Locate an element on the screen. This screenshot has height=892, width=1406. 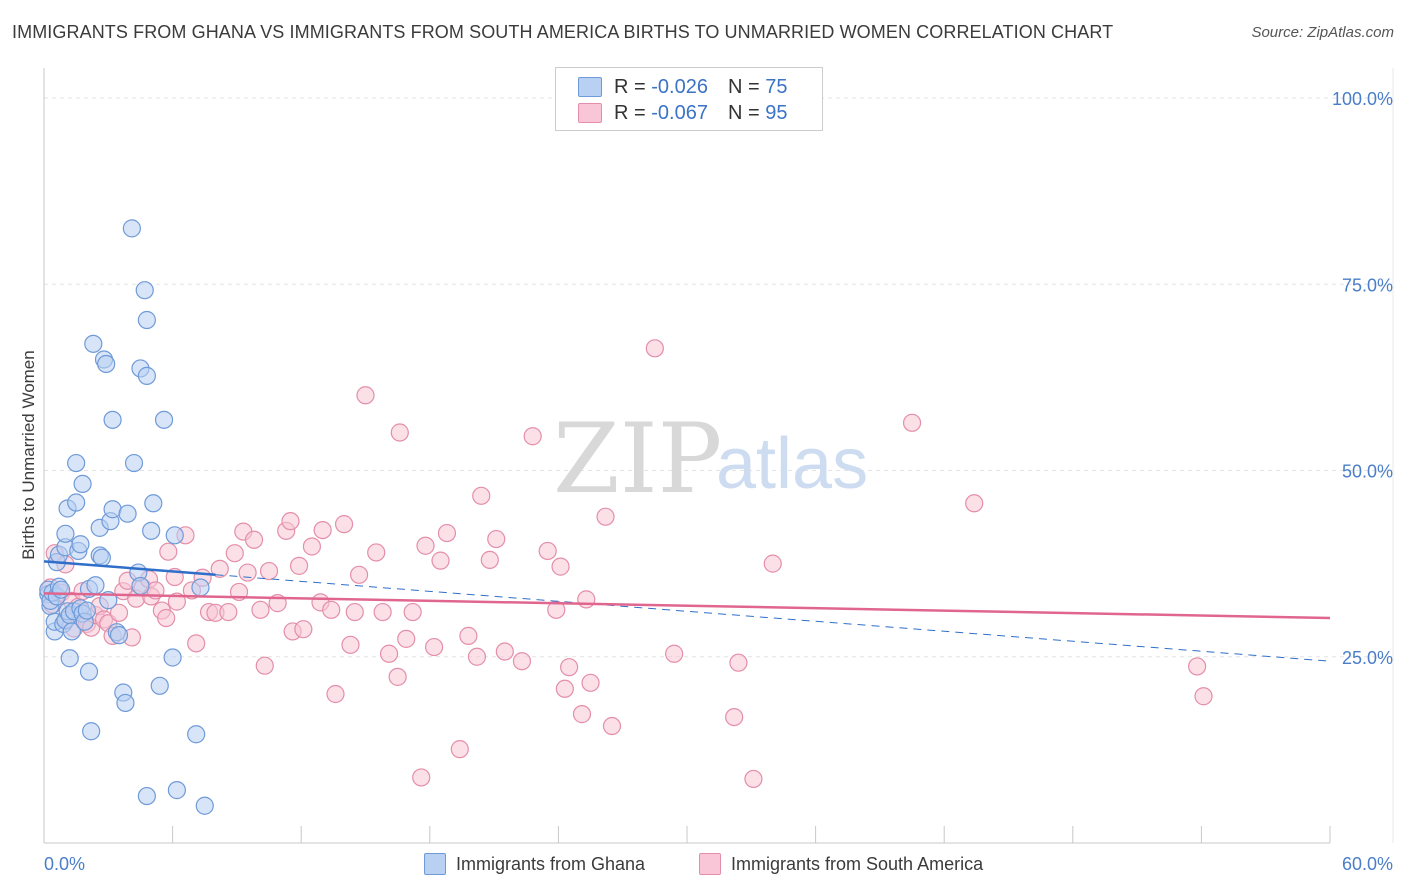
y-tick-label: 50.0% is located at coordinates (1367, 472).